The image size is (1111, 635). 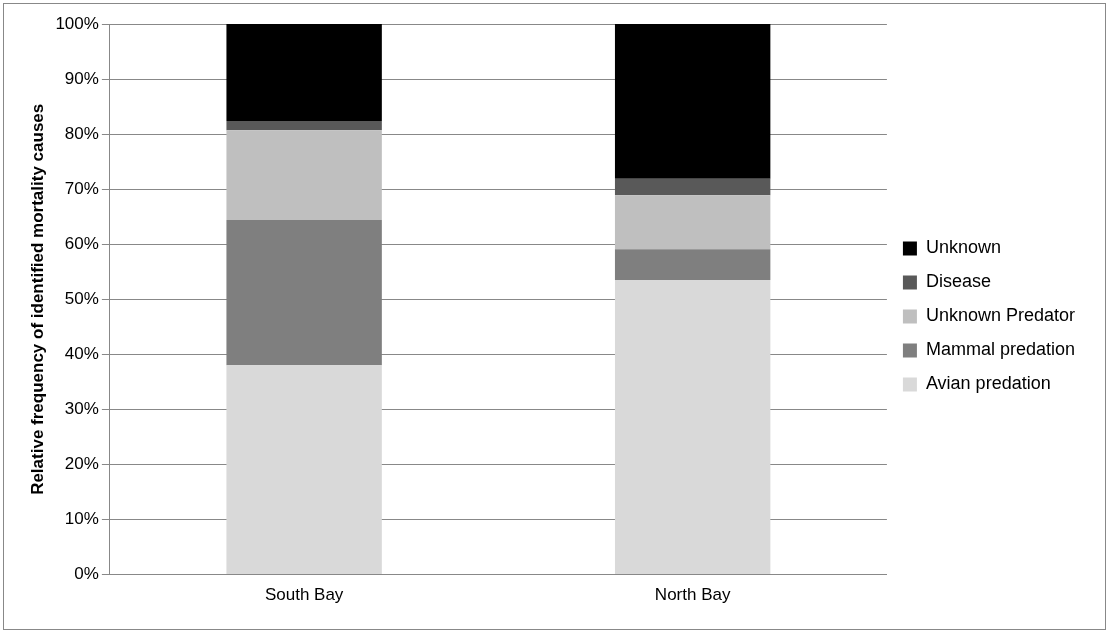 I want to click on y-tick-label: 80%, so click(x=81, y=133).